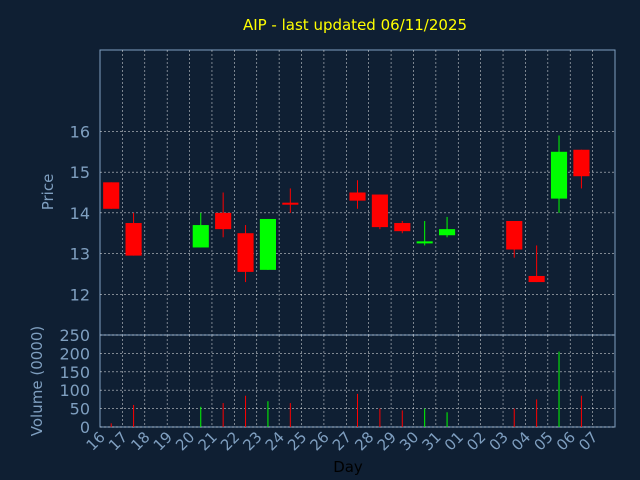 Image resolution: width=640 pixels, height=480 pixels. What do you see at coordinates (355, 25) in the screenshot?
I see `chart-title: AIP - last updated 06/11/2025` at bounding box center [355, 25].